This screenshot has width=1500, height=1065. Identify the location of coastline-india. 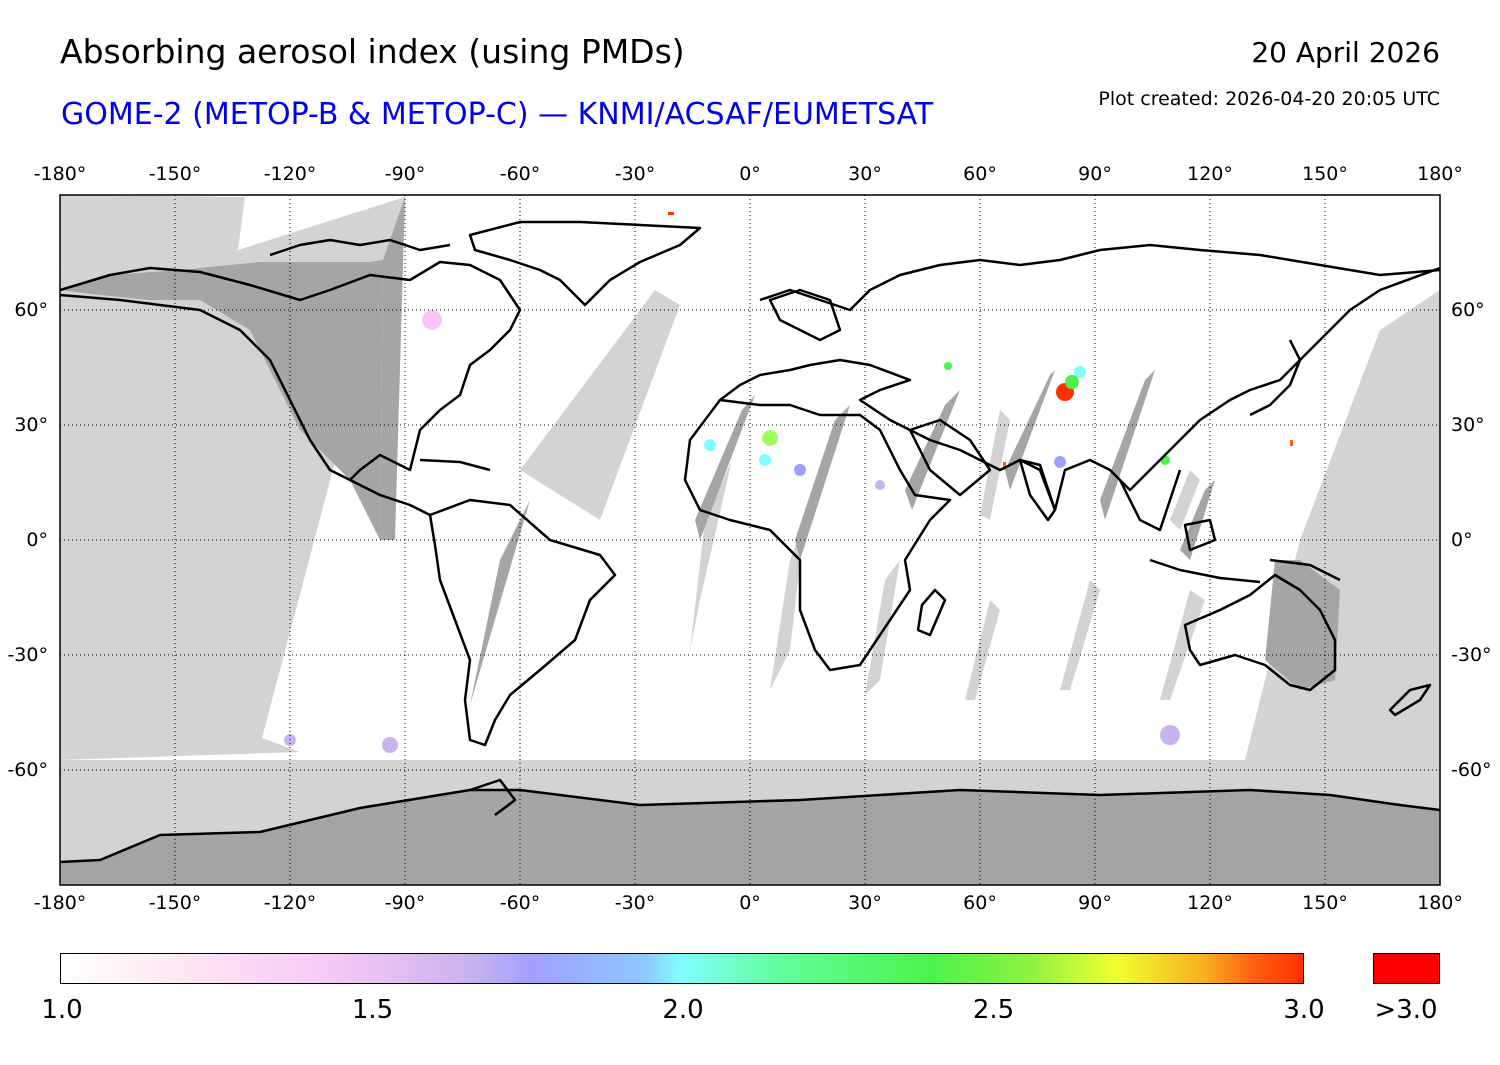
(1037, 490).